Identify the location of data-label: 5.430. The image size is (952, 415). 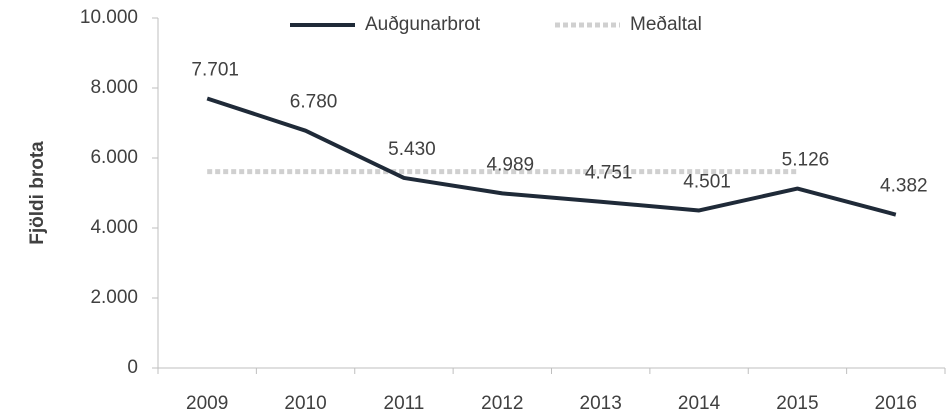
(412, 149).